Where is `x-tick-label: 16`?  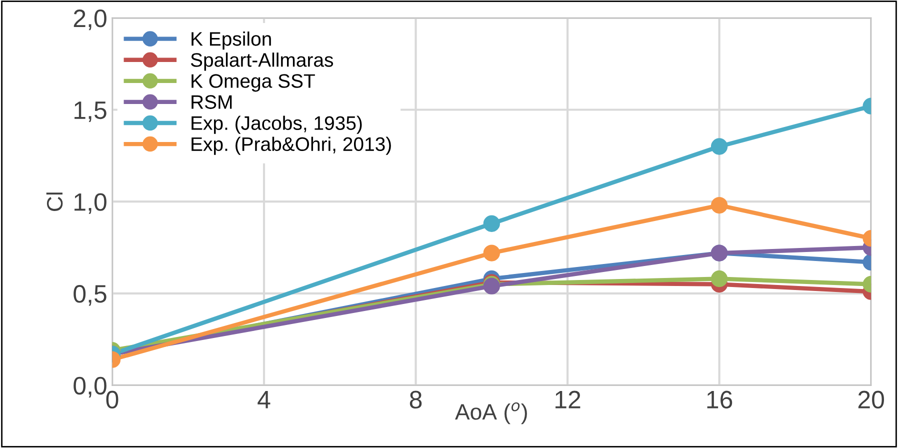
x-tick-label: 16 is located at coordinates (719, 399).